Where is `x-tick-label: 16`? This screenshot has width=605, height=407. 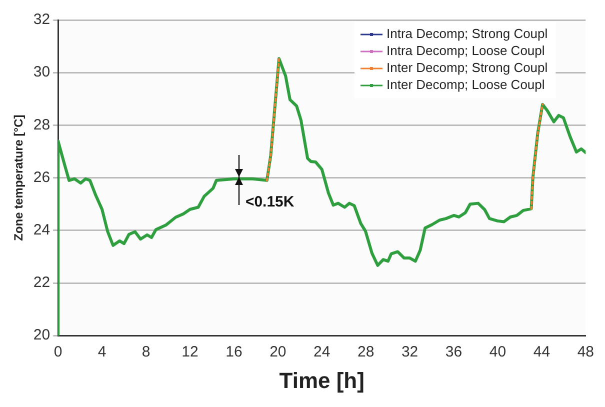 x-tick-label: 16 is located at coordinates (234, 352).